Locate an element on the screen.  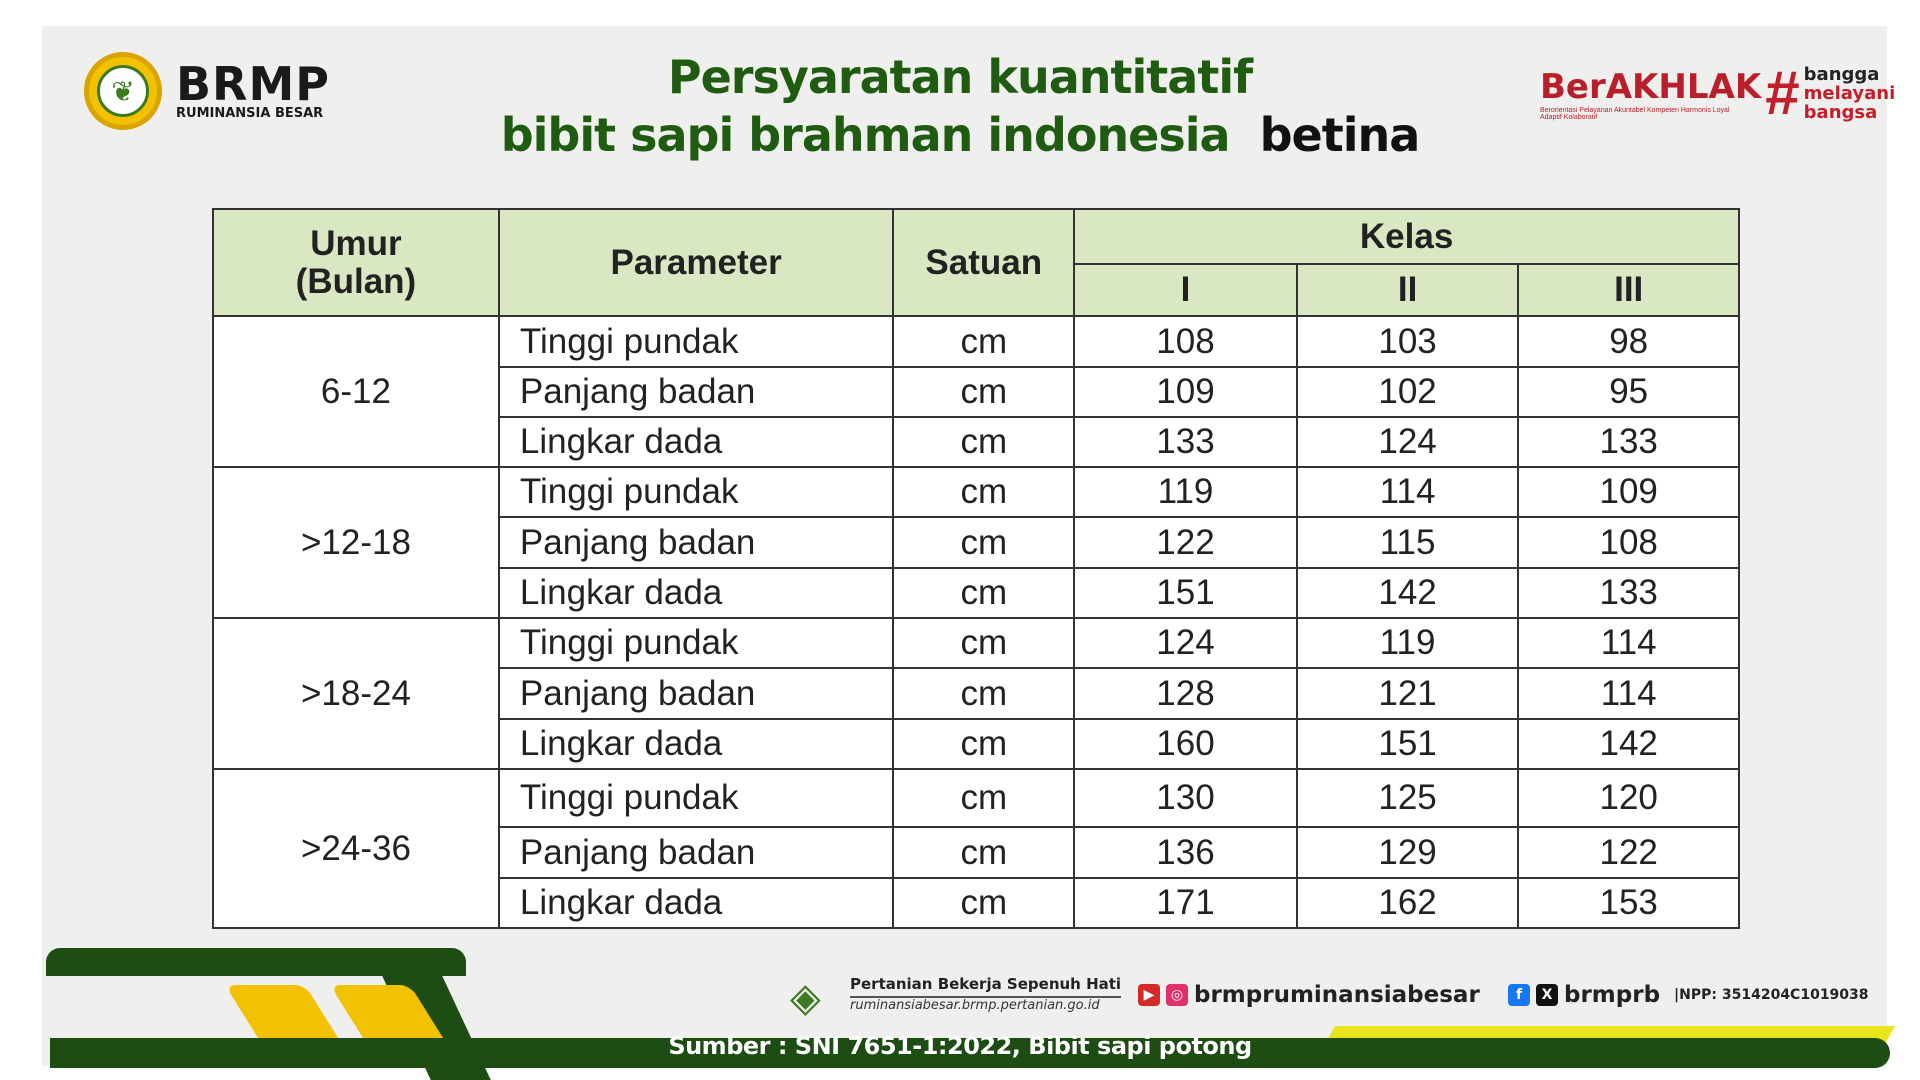
header-satuan: Satuan is located at coordinates (984, 262).